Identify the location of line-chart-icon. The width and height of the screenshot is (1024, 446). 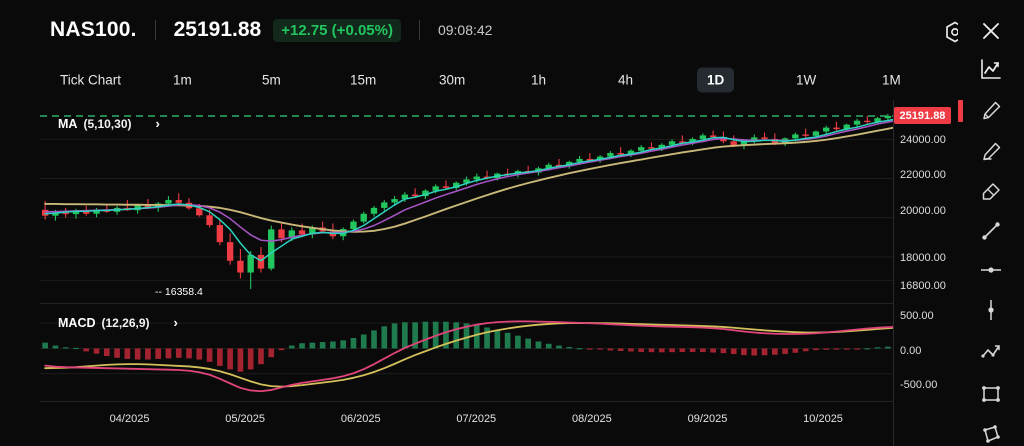
(991, 69).